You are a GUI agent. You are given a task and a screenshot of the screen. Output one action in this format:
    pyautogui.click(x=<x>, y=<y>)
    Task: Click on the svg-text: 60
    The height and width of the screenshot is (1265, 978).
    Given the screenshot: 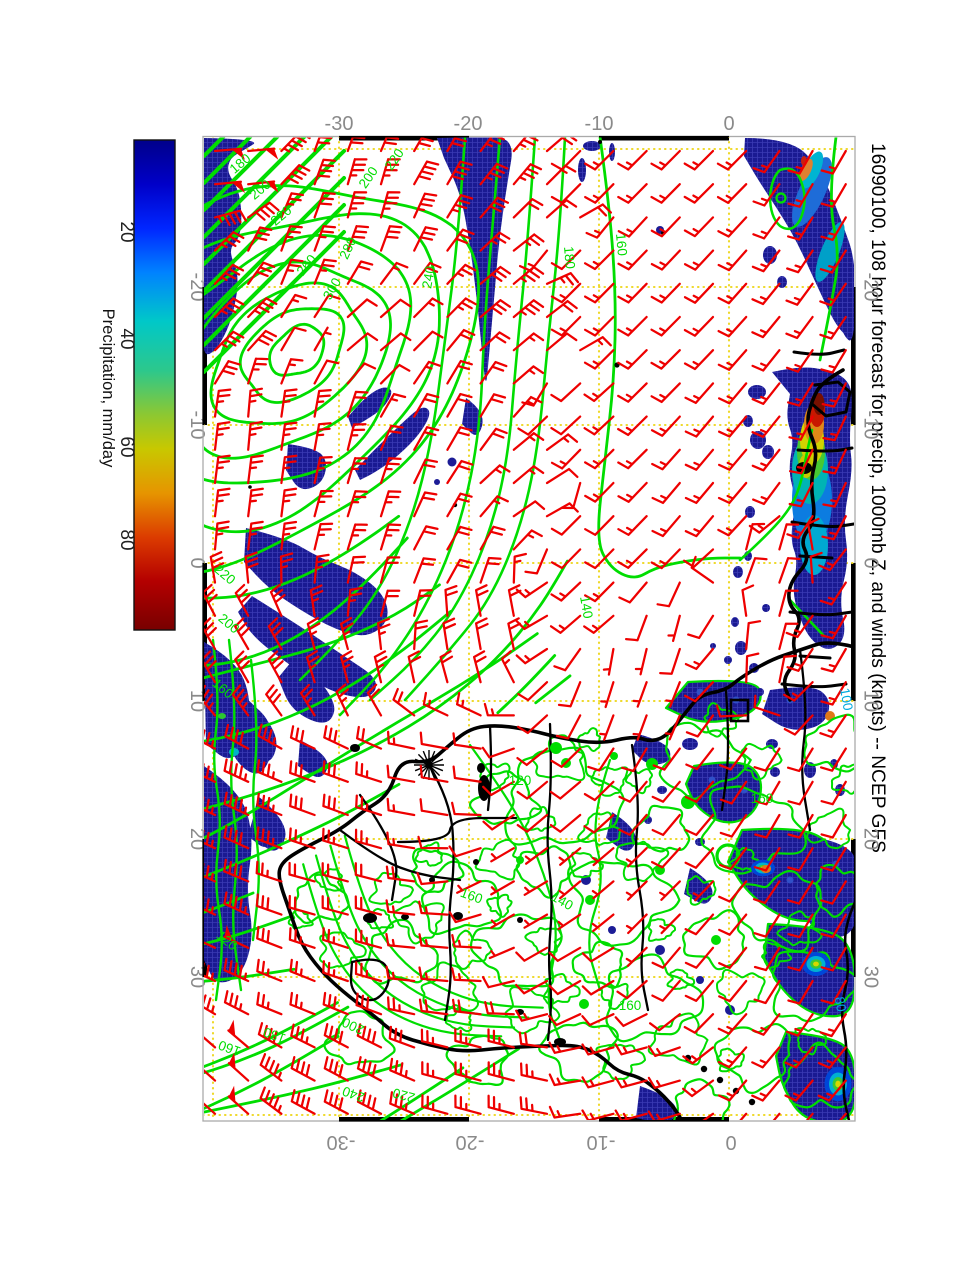 What is the action you would take?
    pyautogui.click(x=126, y=446)
    